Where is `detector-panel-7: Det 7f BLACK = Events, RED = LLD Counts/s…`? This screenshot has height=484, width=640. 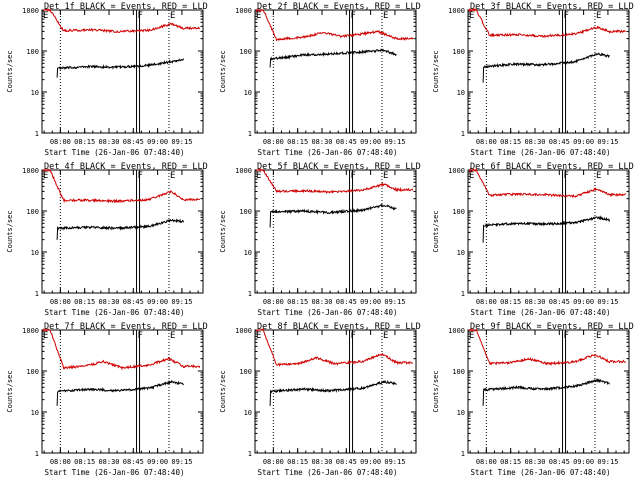
detector-panel-7: Det 7f BLACK = Events, RED = LLD Counts/s… is located at coordinates (107, 399).